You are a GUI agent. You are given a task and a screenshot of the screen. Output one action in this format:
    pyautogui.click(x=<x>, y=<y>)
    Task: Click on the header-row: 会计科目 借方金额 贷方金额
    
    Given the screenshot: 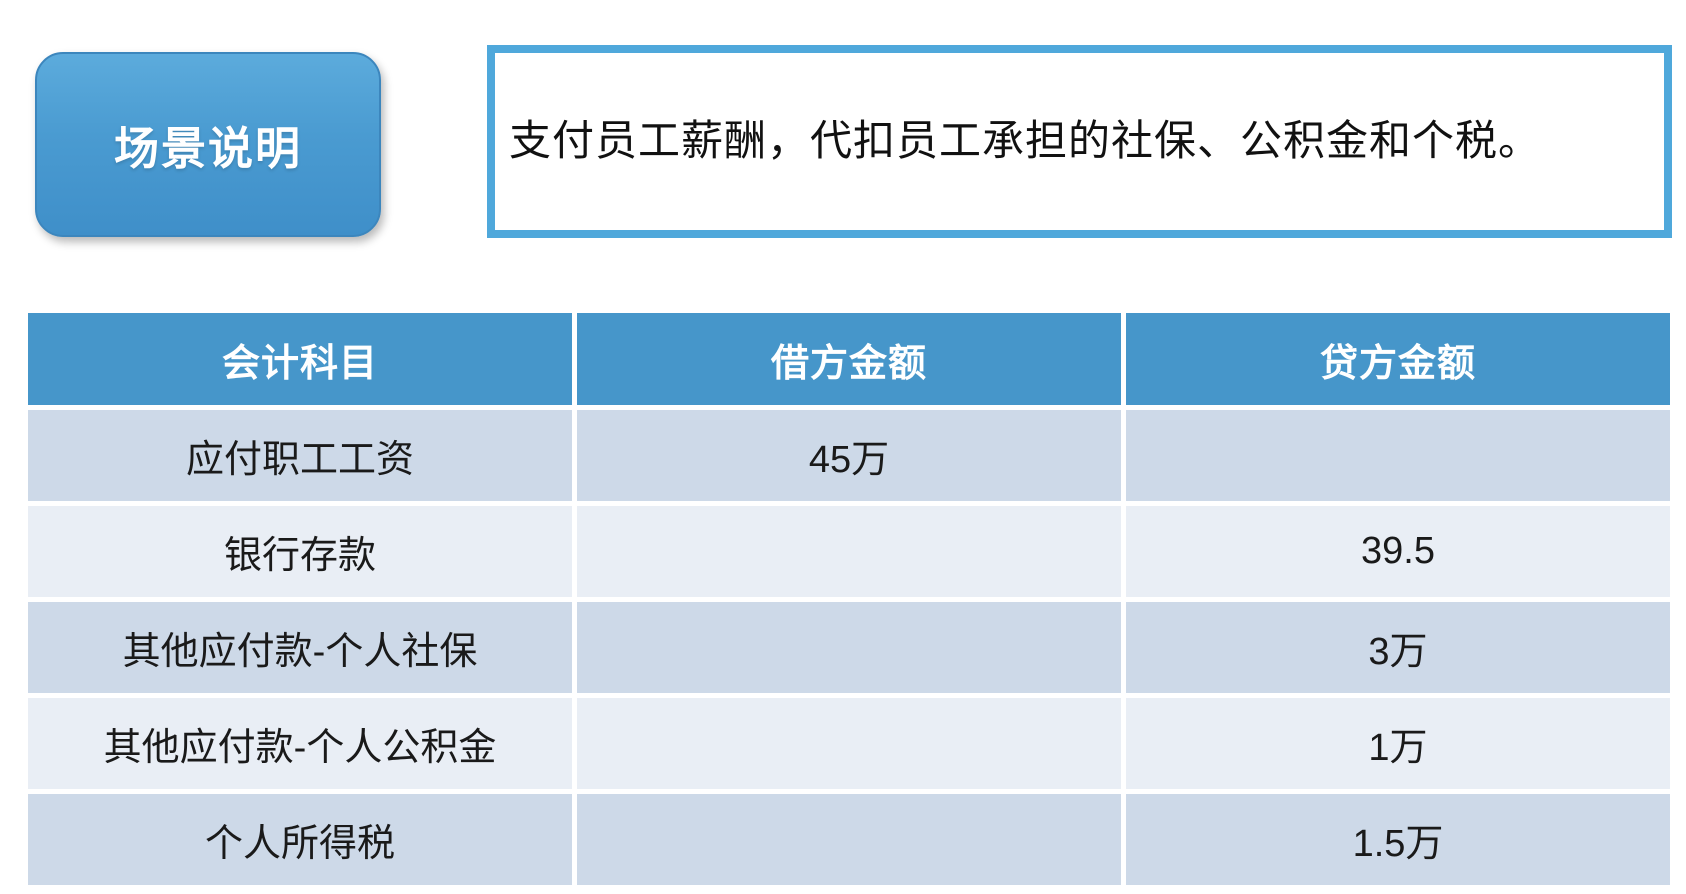 What is the action you would take?
    pyautogui.click(x=849, y=359)
    